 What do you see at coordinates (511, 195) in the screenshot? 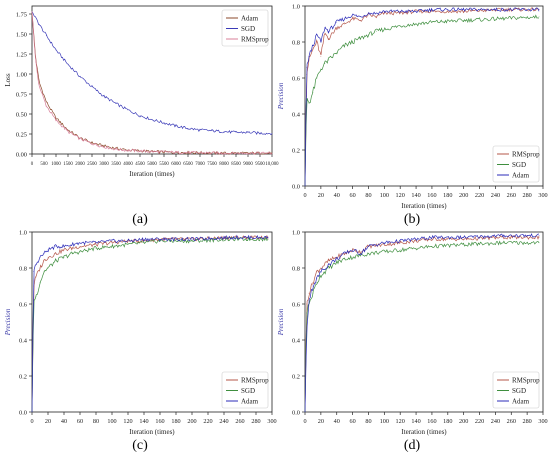
I see `x-tick-label-b: 260` at bounding box center [511, 195].